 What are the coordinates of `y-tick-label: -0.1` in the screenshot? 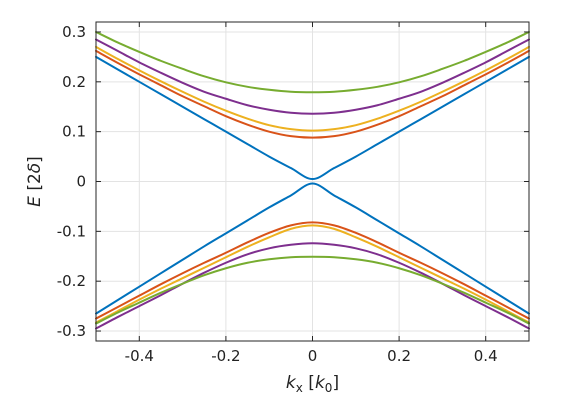 It's located at (71, 231).